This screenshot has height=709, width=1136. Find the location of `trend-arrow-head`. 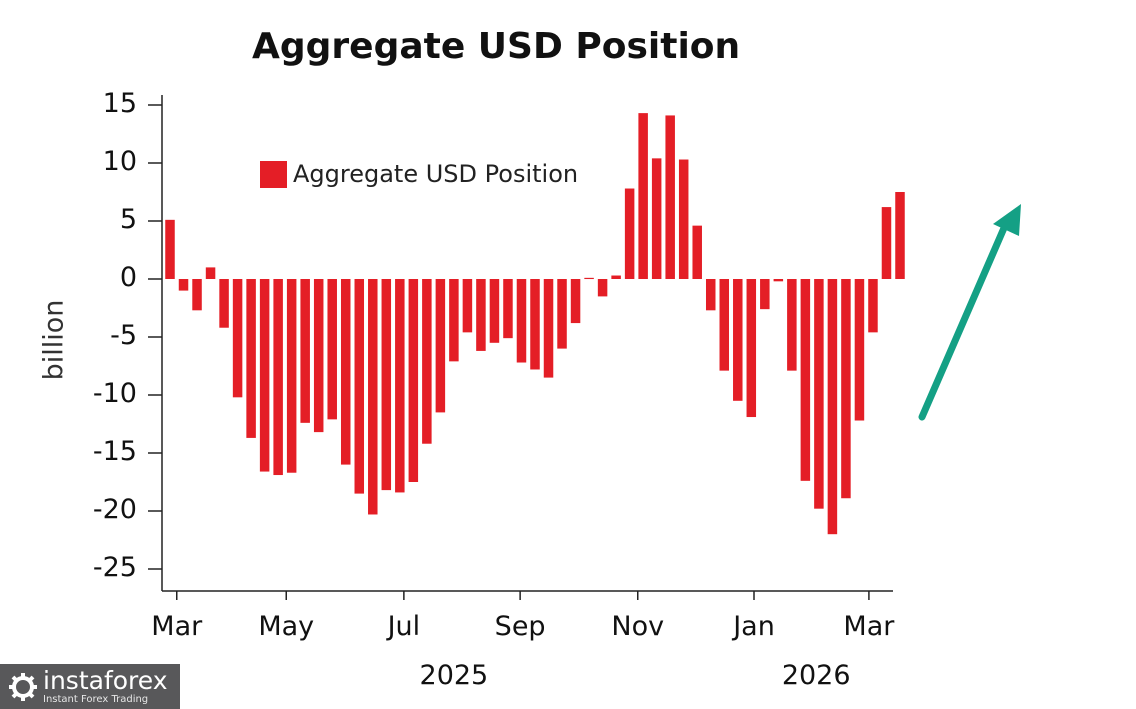

trend-arrow-head is located at coordinates (1007, 220).